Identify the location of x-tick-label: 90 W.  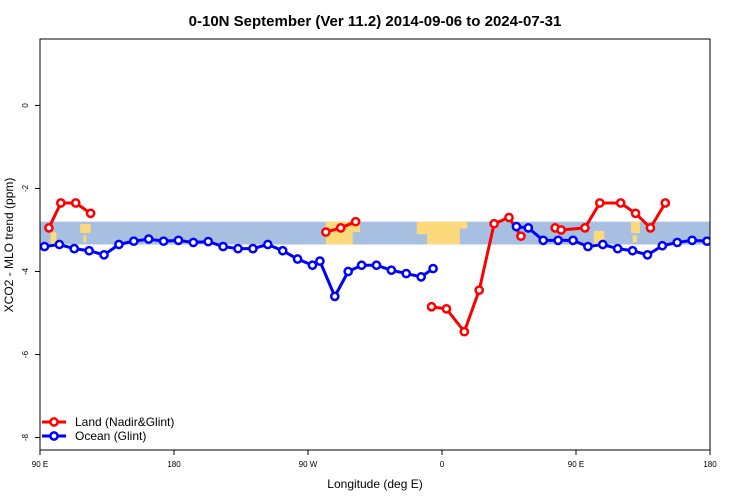
(308, 464).